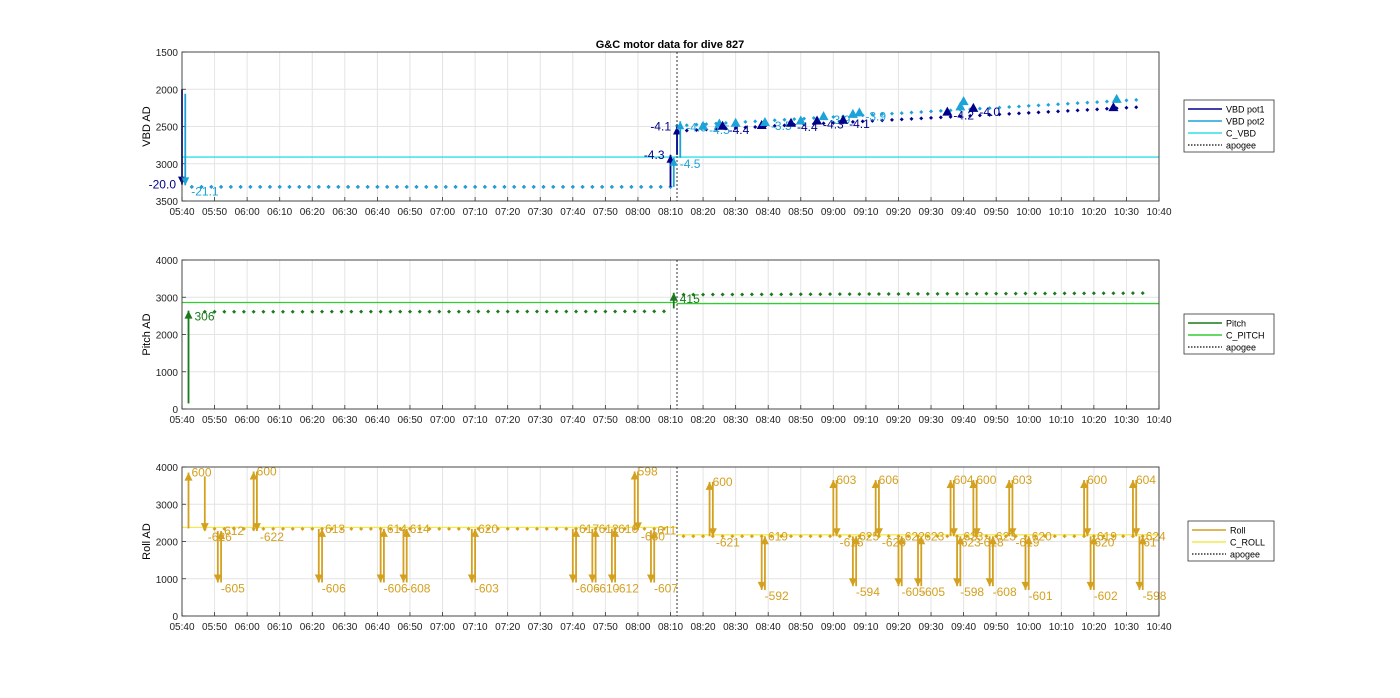  I want to click on y-tick-label: 2000, so click(167, 90).